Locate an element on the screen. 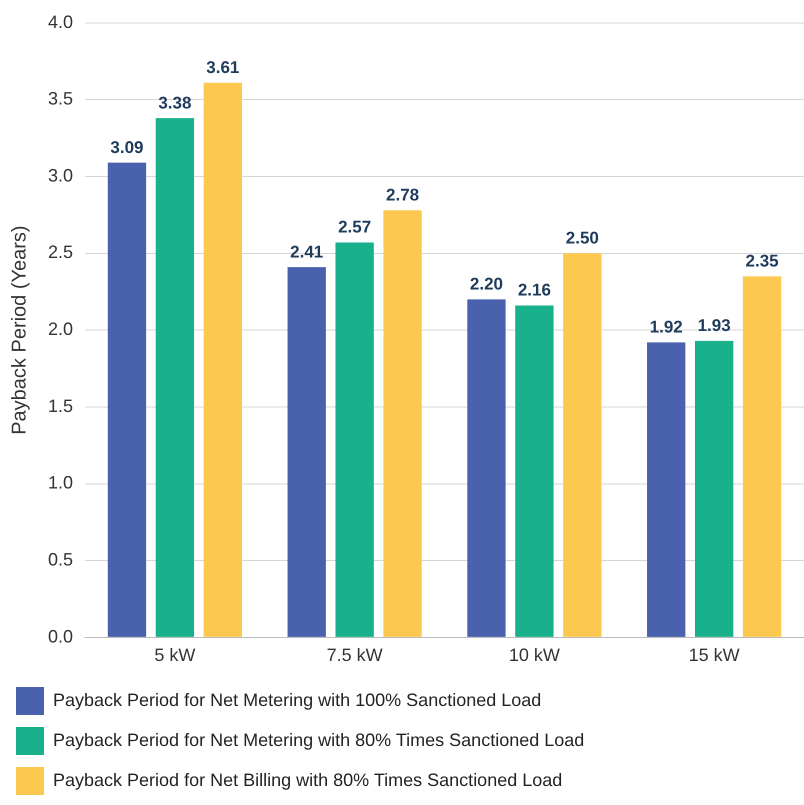 The height and width of the screenshot is (805, 804). legend-label: Payback Period for Net Metering with 100% Sanctioned Load is located at coordinates (297, 700).